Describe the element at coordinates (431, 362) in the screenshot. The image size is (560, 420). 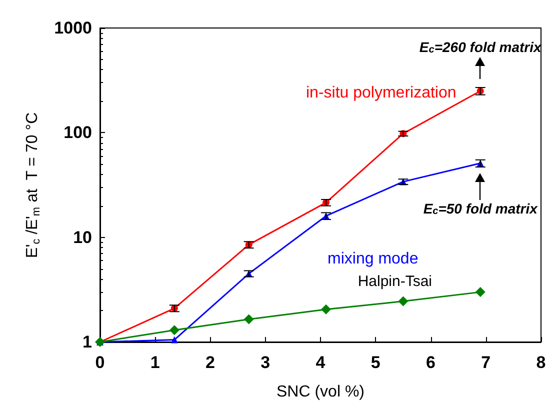
I see `x-tick-label: 6` at that location.